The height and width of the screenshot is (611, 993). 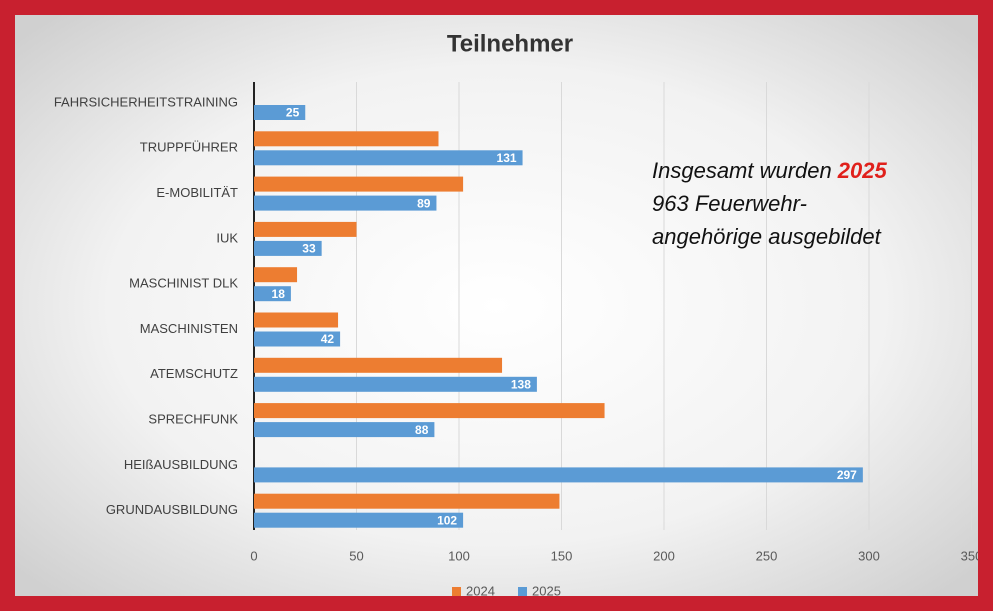 What do you see at coordinates (847, 475) in the screenshot?
I see `value-label: 297` at bounding box center [847, 475].